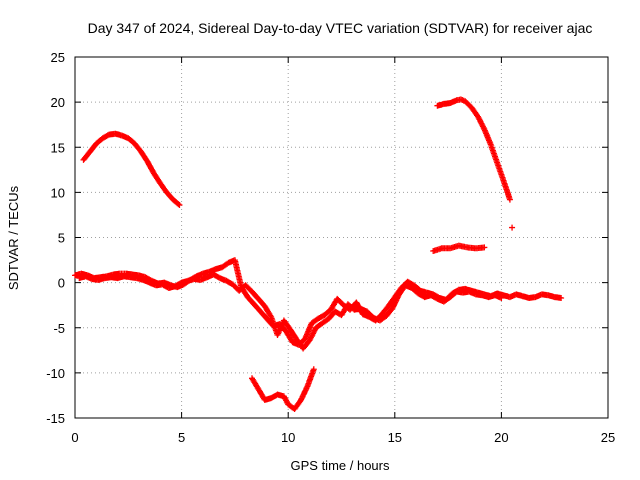 The height and width of the screenshot is (480, 640). I want to click on y-tick-label: -10, so click(55, 373).